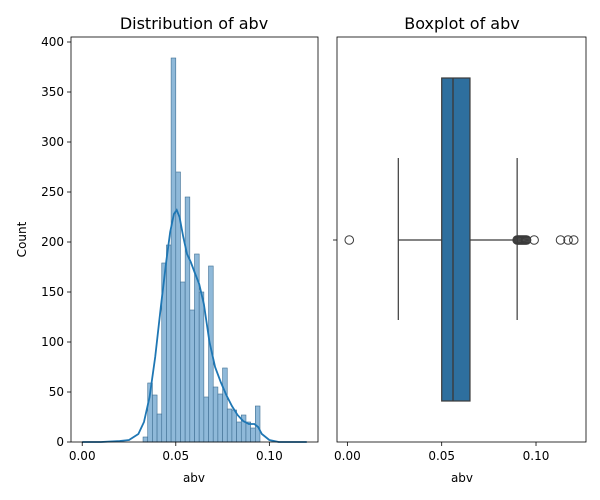 This screenshot has width=600, height=500. I want to click on y-tick-label: 300, so click(52, 142).